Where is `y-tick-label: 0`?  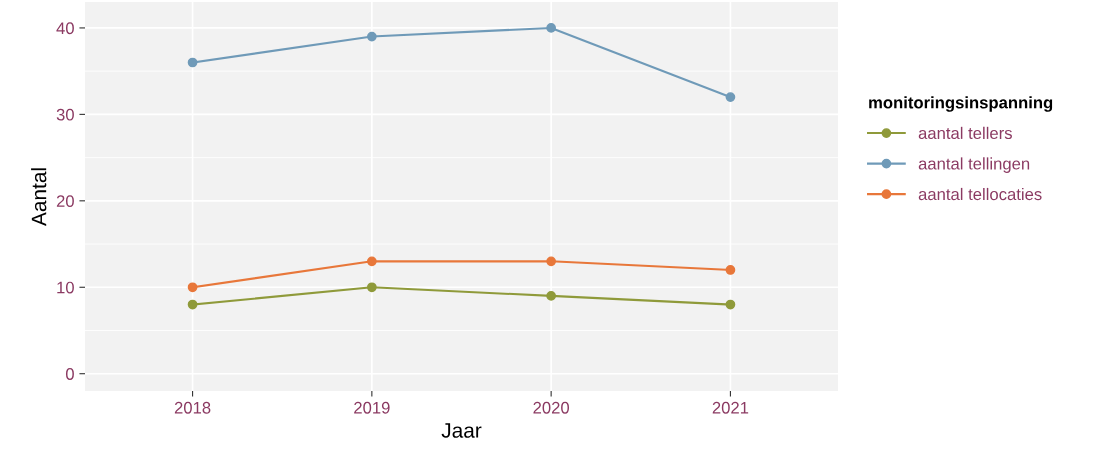
y-tick-label: 0 is located at coordinates (69, 374).